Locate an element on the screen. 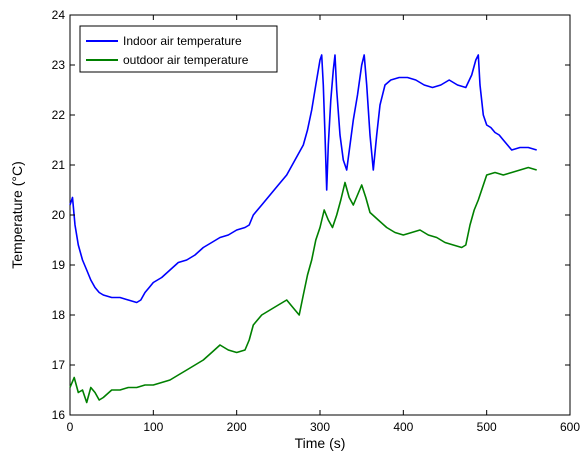 The image size is (581, 461). y-tick-label: 17 is located at coordinates (59, 365).